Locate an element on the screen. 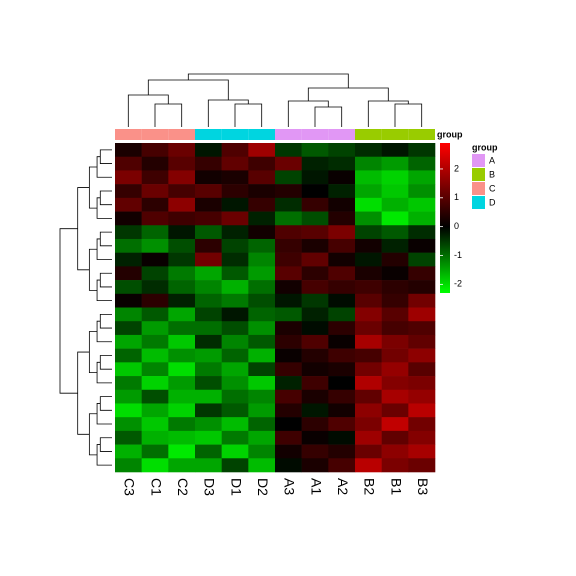 This screenshot has height=576, width=576. colorbar-tick-label: -2 is located at coordinates (458, 284).